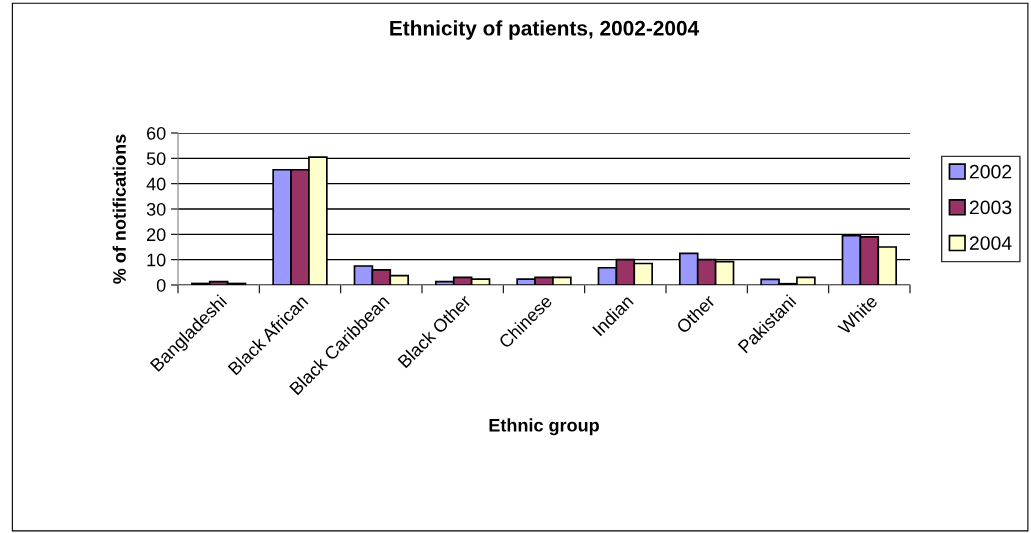 Image resolution: width=1031 pixels, height=533 pixels. What do you see at coordinates (119, 209) in the screenshot?
I see `y-axis-title: % of notifications` at bounding box center [119, 209].